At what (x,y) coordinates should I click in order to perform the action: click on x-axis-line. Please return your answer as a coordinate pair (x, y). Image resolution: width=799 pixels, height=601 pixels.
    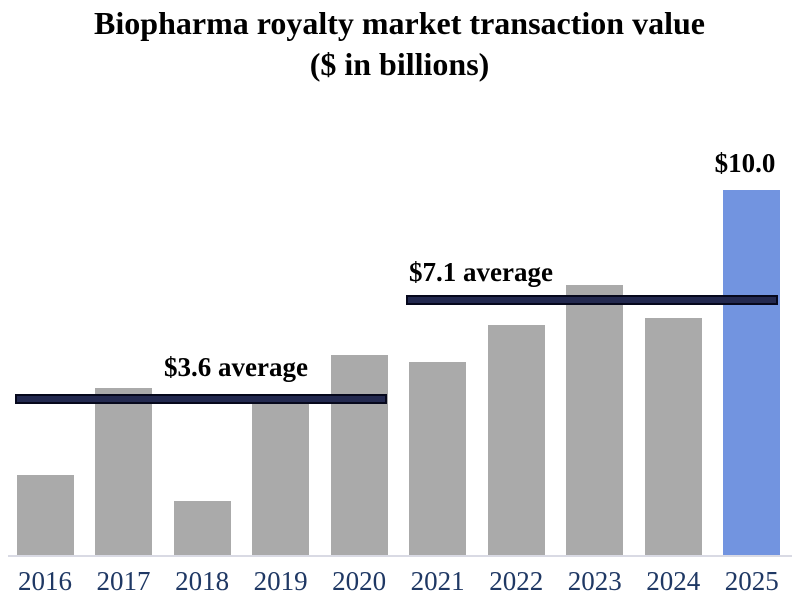
    Looking at the image, I should click on (400, 556).